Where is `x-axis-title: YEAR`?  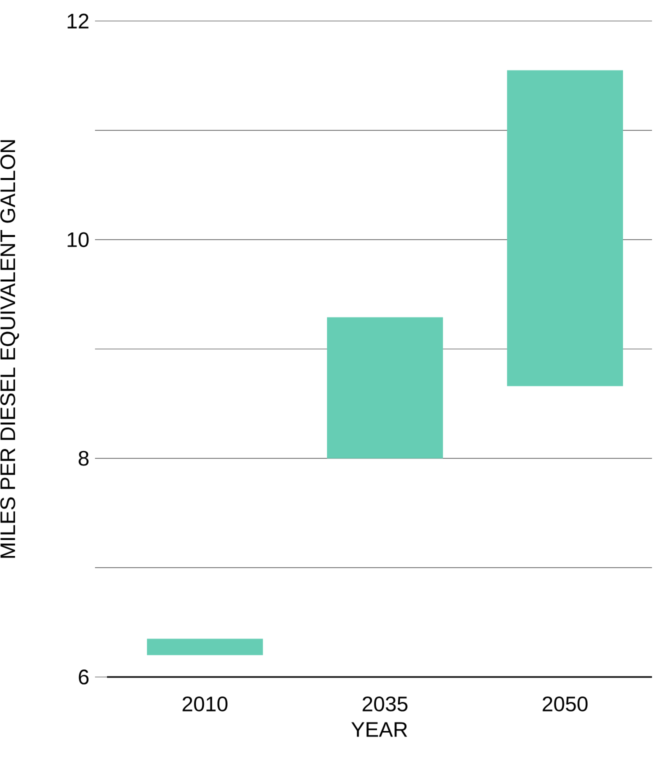
x-axis-title: YEAR is located at coordinates (379, 729).